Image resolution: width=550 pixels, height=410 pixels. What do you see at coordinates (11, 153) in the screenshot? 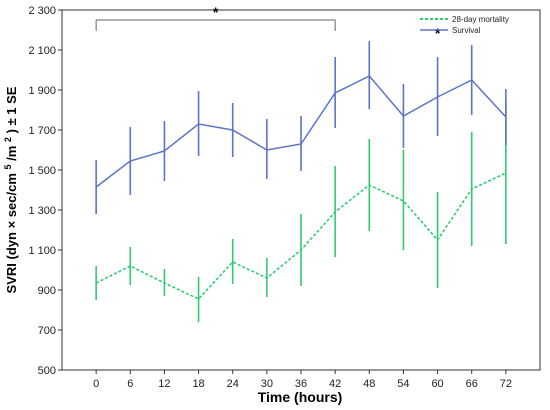
I see `y-axis-title-part: /m` at bounding box center [11, 153].